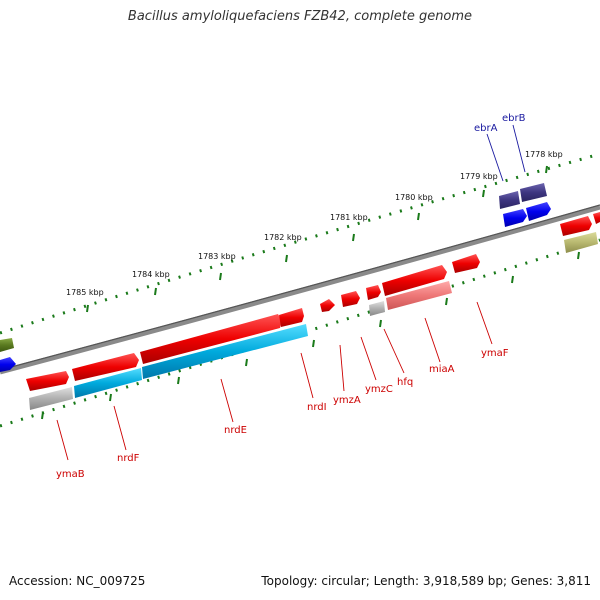 The width and height of the screenshot is (600, 600). What do you see at coordinates (349, 217) in the screenshot?
I see `tick-label-1781: 1781 kbp` at bounding box center [349, 217].